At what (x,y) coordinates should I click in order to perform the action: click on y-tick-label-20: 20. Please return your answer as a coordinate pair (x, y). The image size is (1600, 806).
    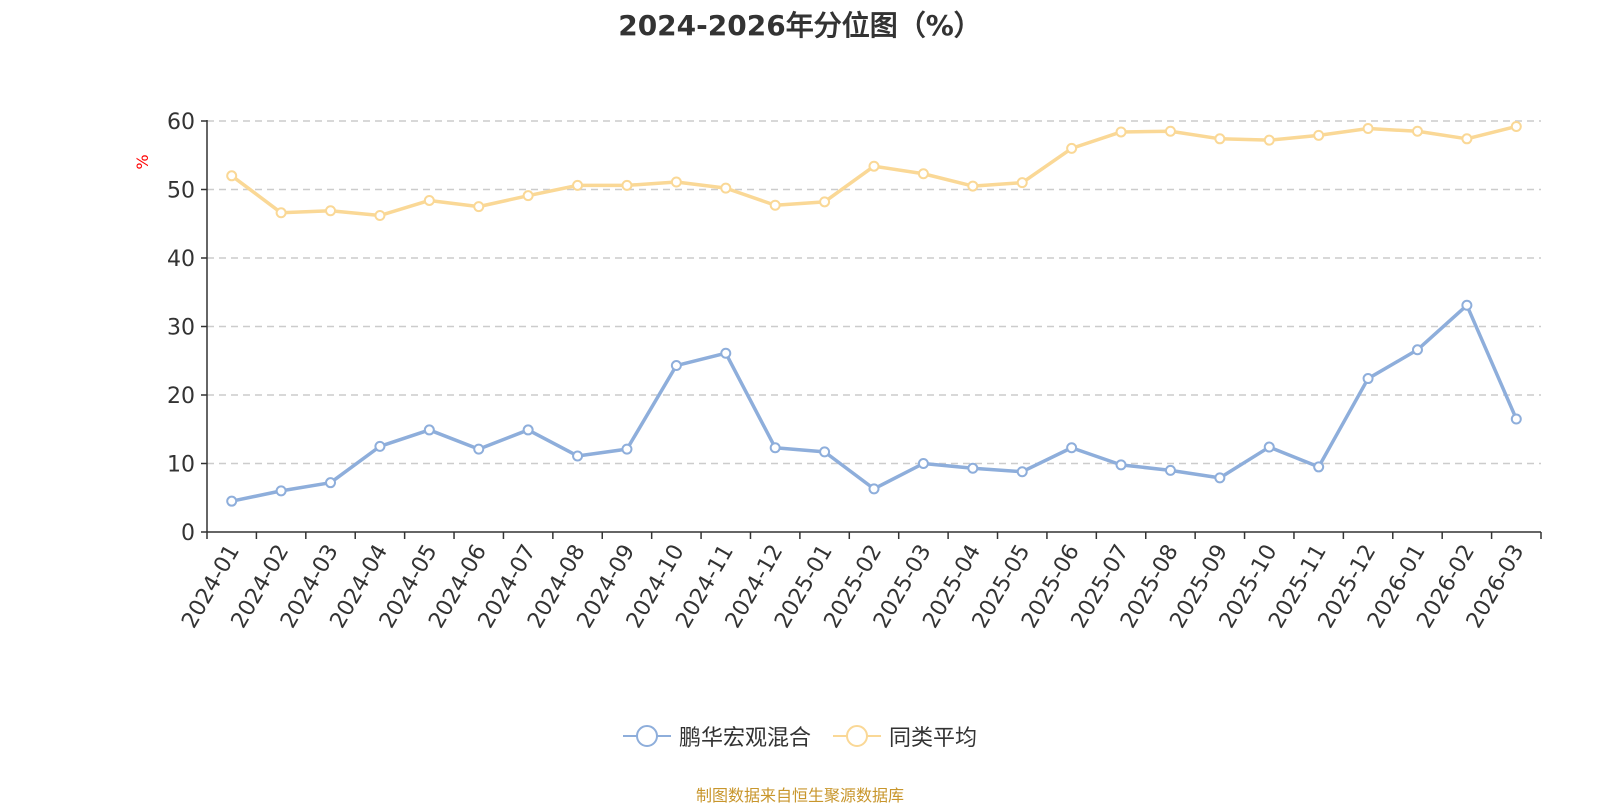
    Looking at the image, I should click on (181, 396).